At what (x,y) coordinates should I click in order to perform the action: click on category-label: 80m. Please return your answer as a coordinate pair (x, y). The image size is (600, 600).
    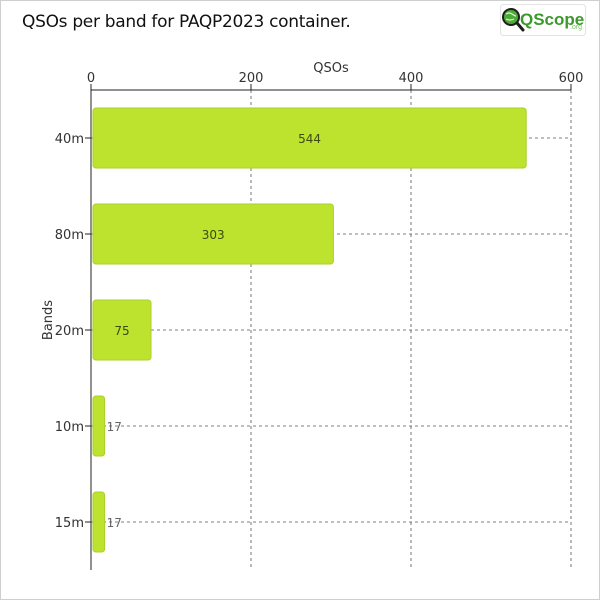
    Looking at the image, I should click on (69, 235).